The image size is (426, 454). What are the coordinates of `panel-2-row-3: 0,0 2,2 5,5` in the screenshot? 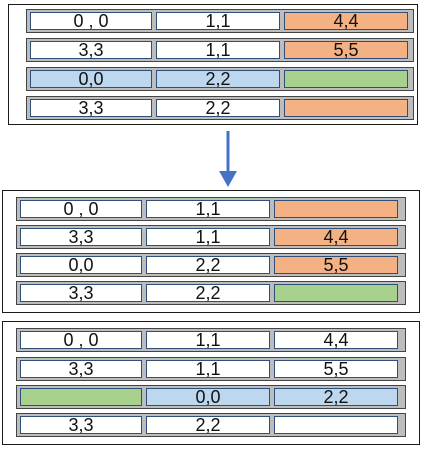 It's located at (211, 265).